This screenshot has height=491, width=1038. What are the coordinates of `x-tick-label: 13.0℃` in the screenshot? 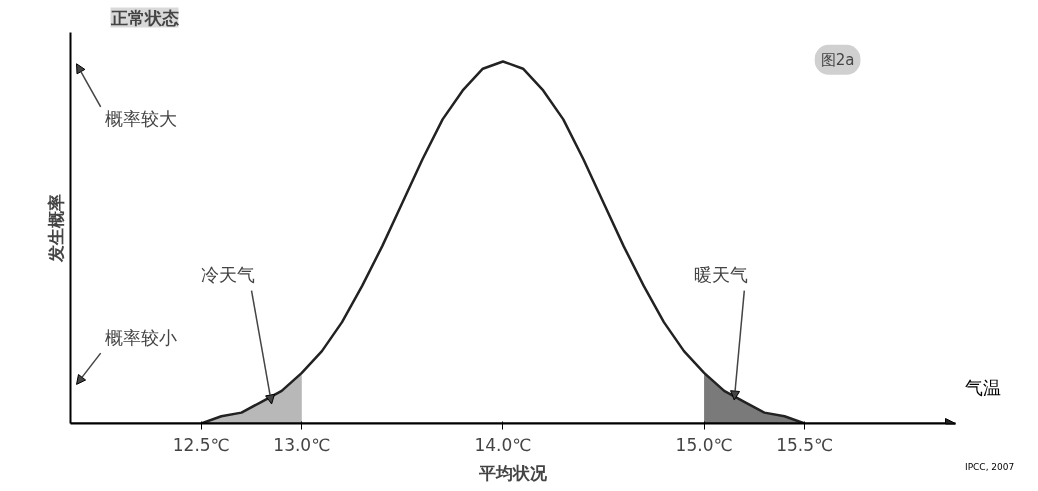 It's located at (302, 444).